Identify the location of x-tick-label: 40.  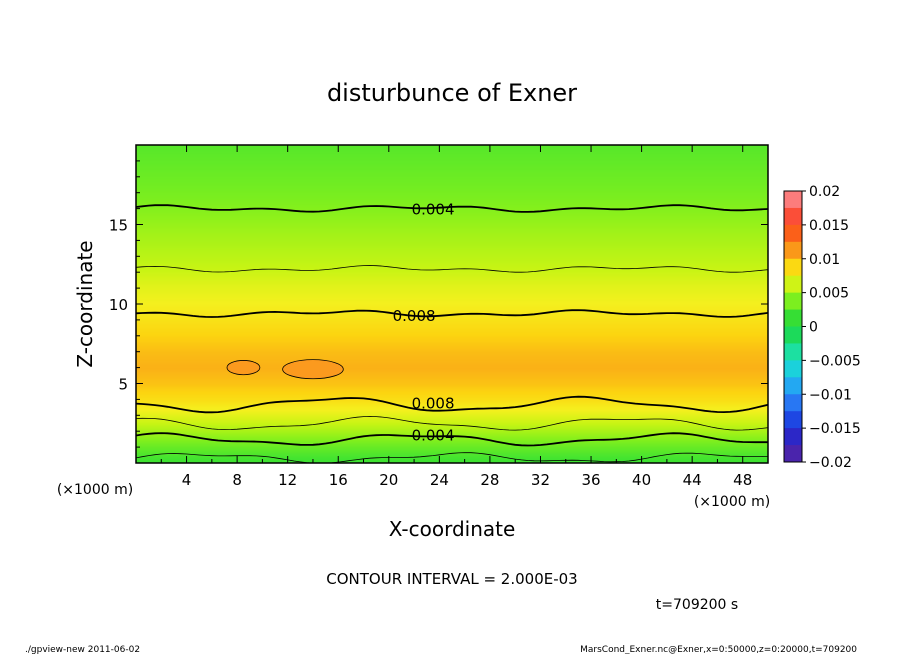
(641, 480).